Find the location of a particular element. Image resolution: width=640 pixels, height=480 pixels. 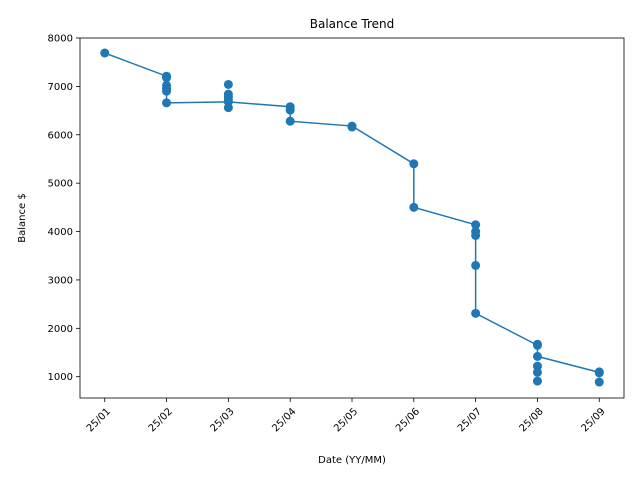

y-tick-label: 4000 is located at coordinates (60, 232).